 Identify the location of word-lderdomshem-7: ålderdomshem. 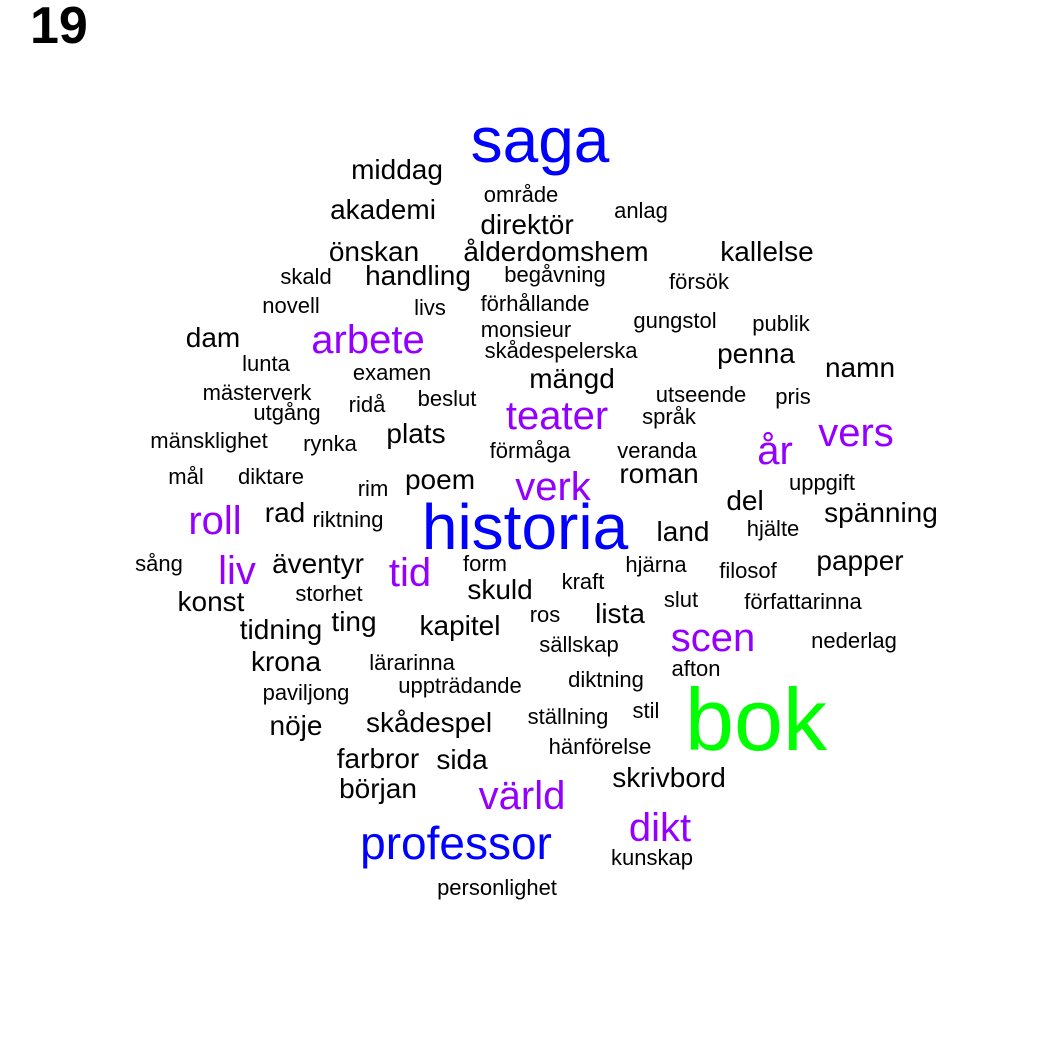
(556, 251).